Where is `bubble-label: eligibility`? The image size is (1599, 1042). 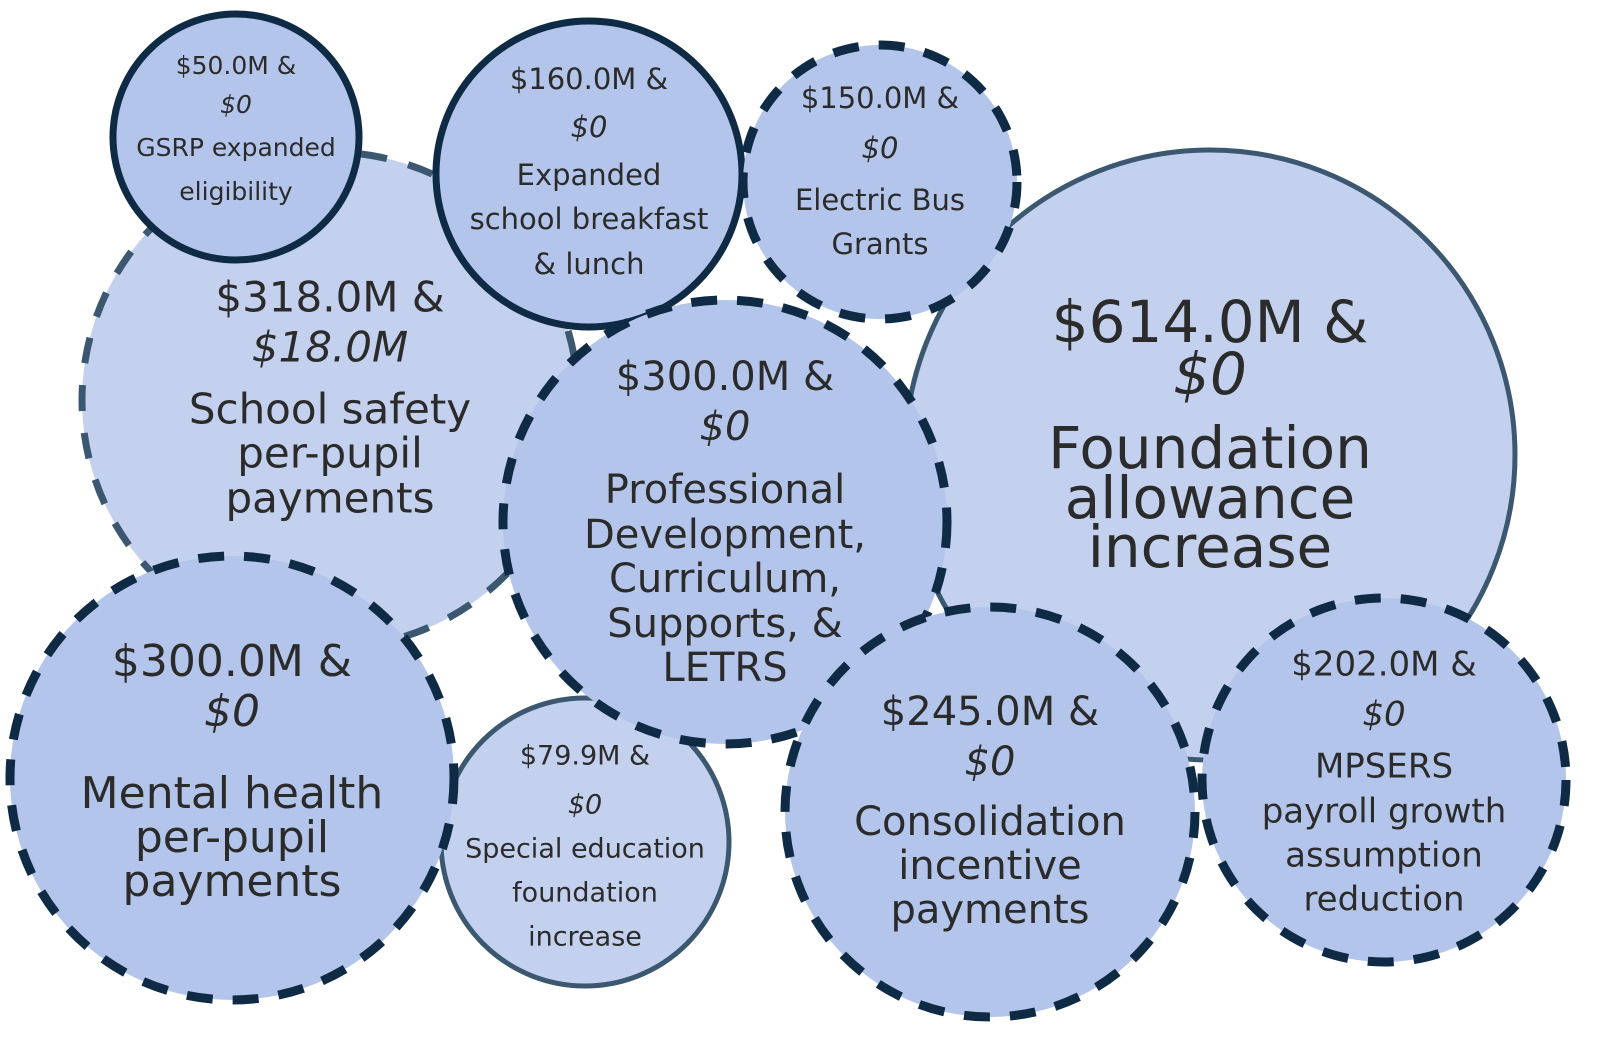
bubble-label: eligibility is located at coordinates (236, 191).